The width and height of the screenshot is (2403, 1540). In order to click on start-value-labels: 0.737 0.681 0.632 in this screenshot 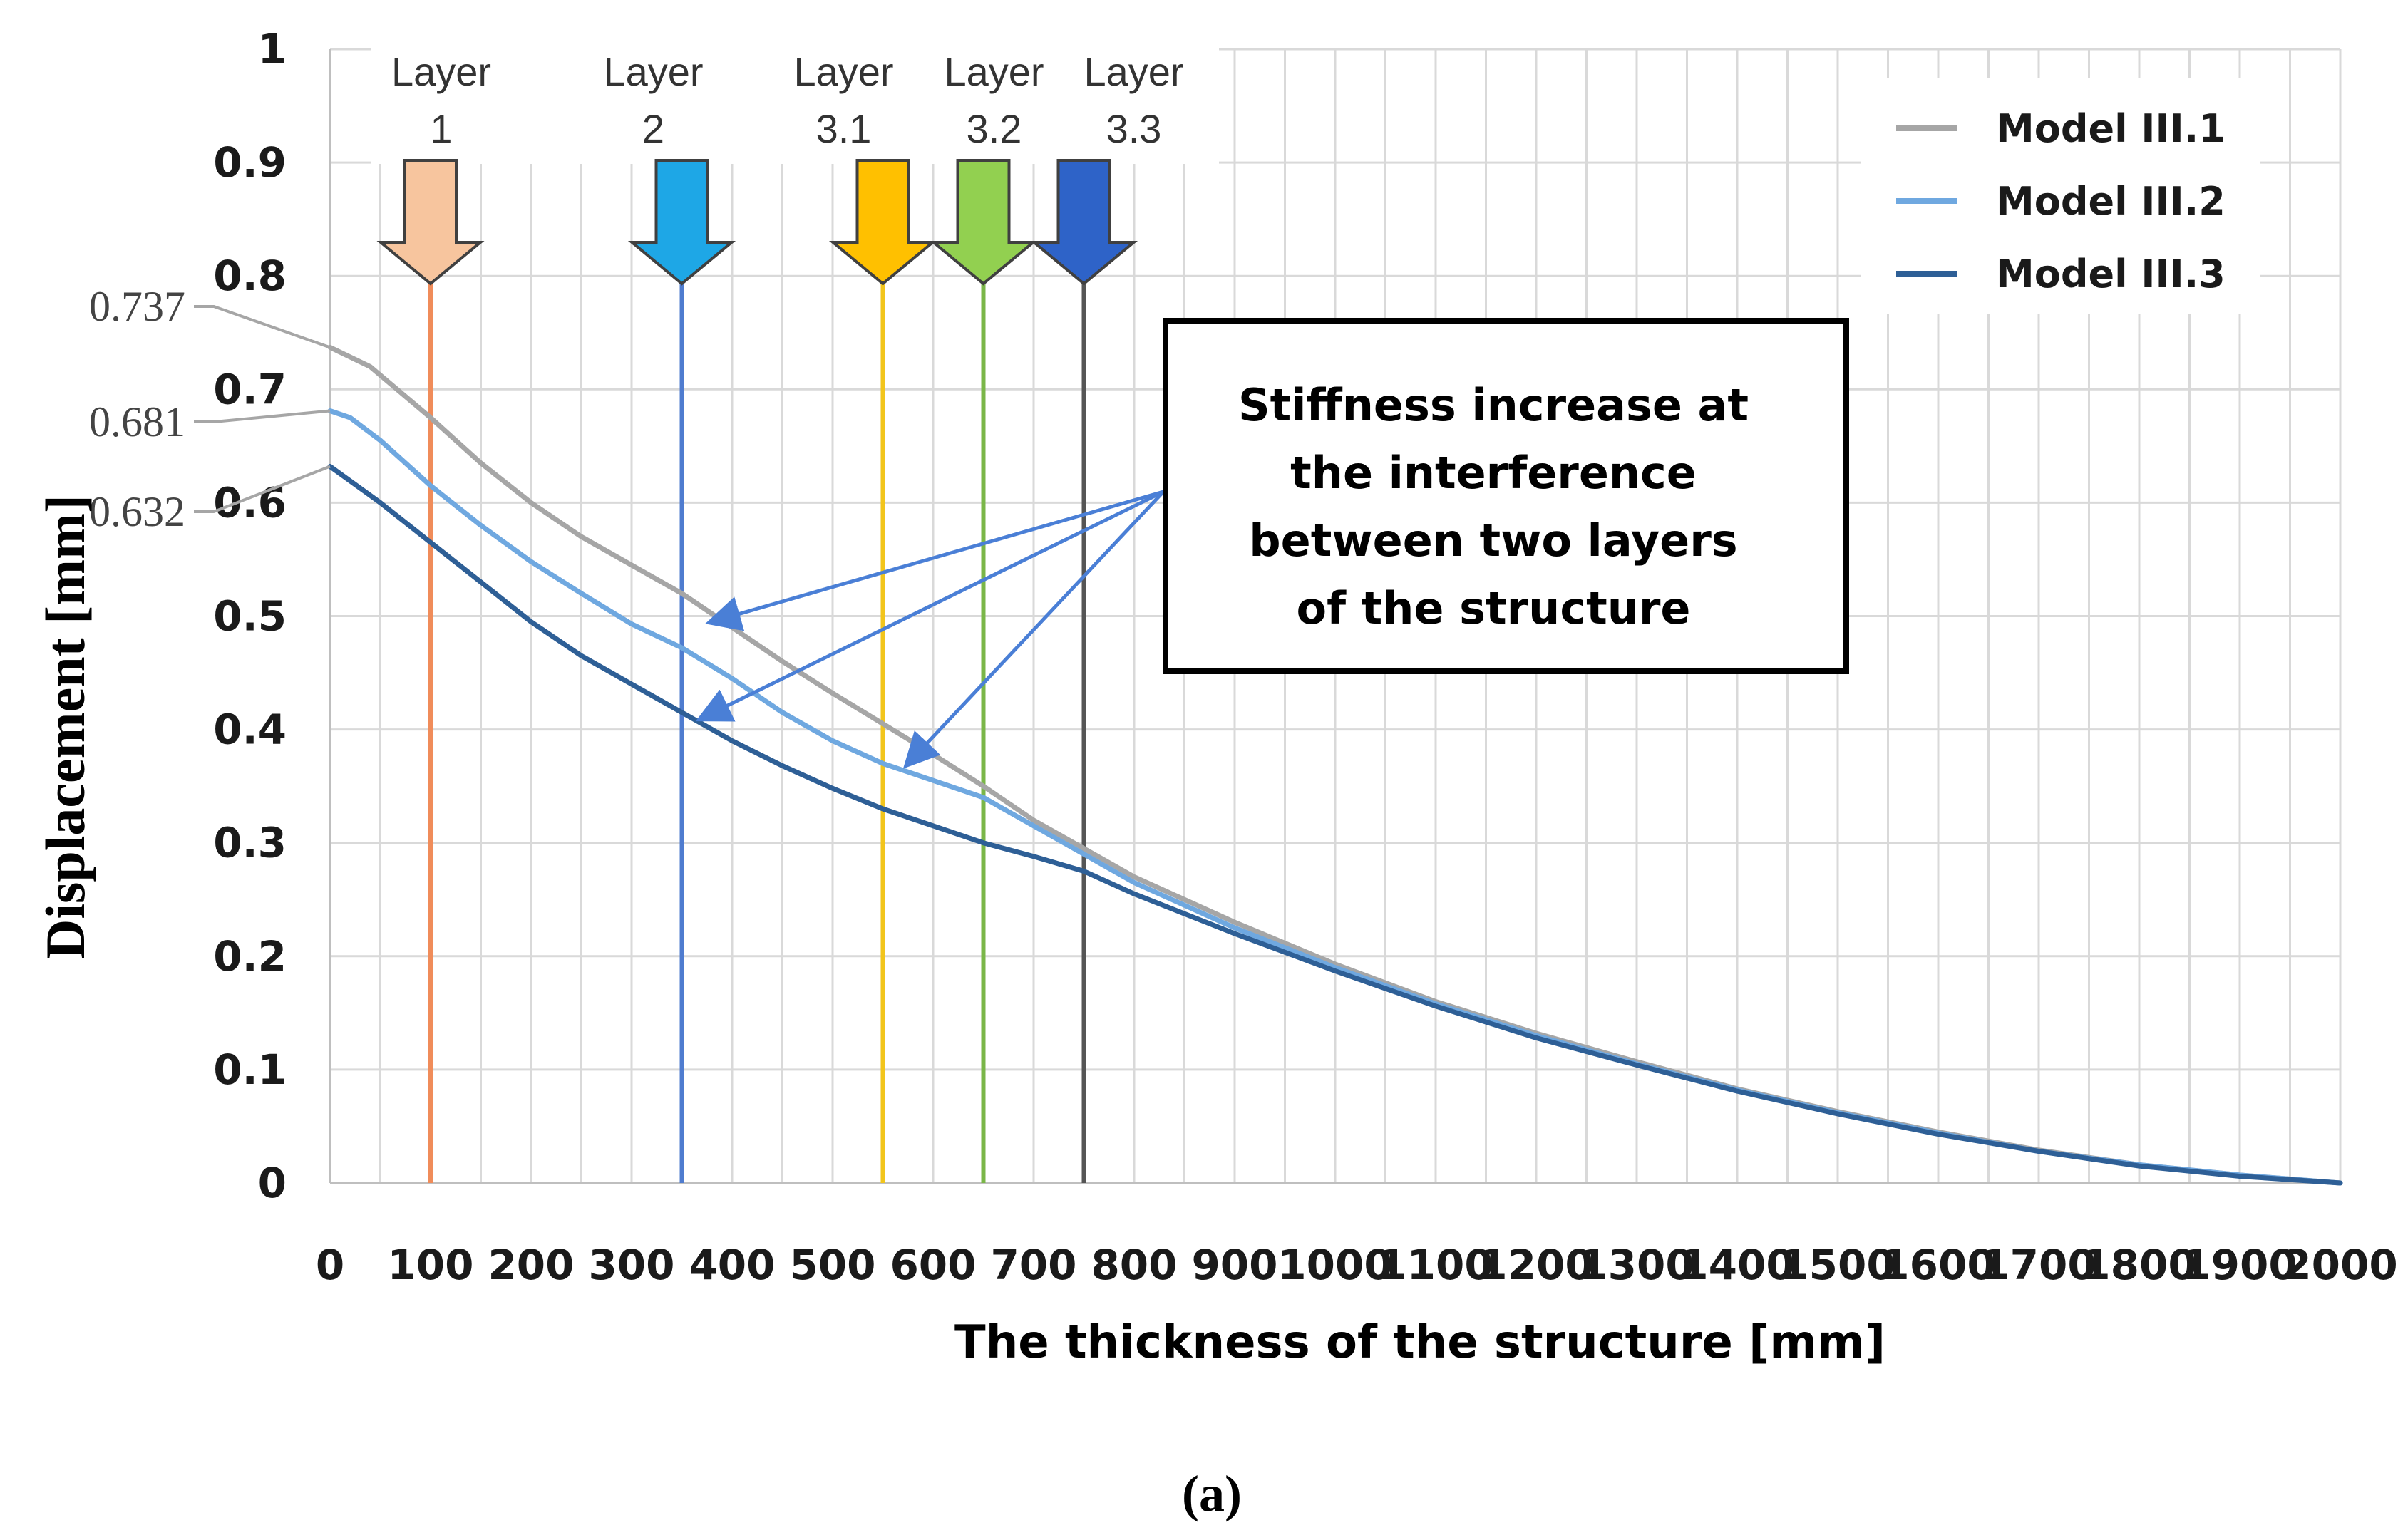, I will do `click(210, 409)`.